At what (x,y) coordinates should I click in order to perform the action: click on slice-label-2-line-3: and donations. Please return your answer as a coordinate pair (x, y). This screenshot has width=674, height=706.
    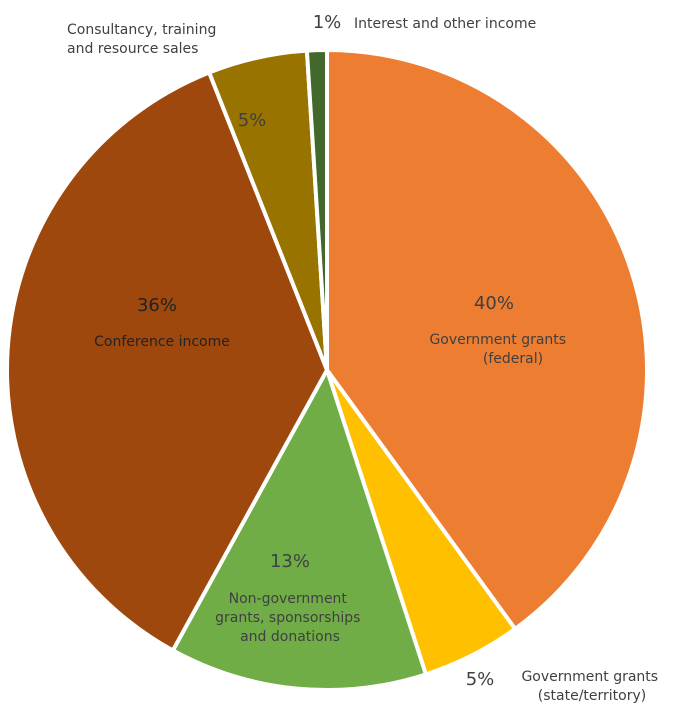
    Looking at the image, I should click on (290, 637).